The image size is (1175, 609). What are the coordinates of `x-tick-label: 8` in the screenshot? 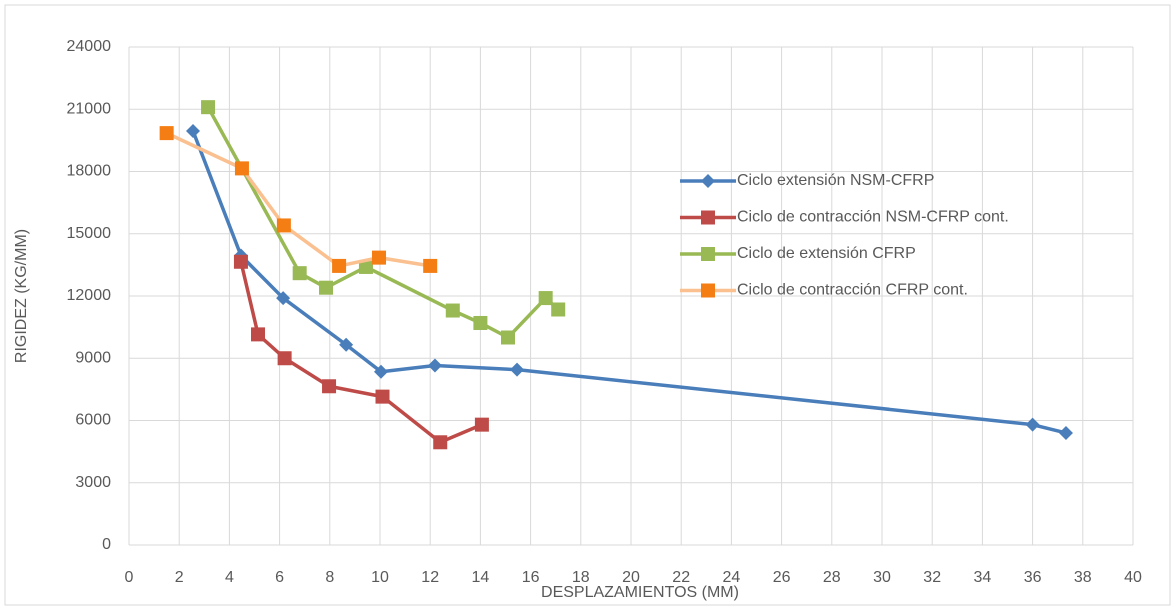 It's located at (329, 577).